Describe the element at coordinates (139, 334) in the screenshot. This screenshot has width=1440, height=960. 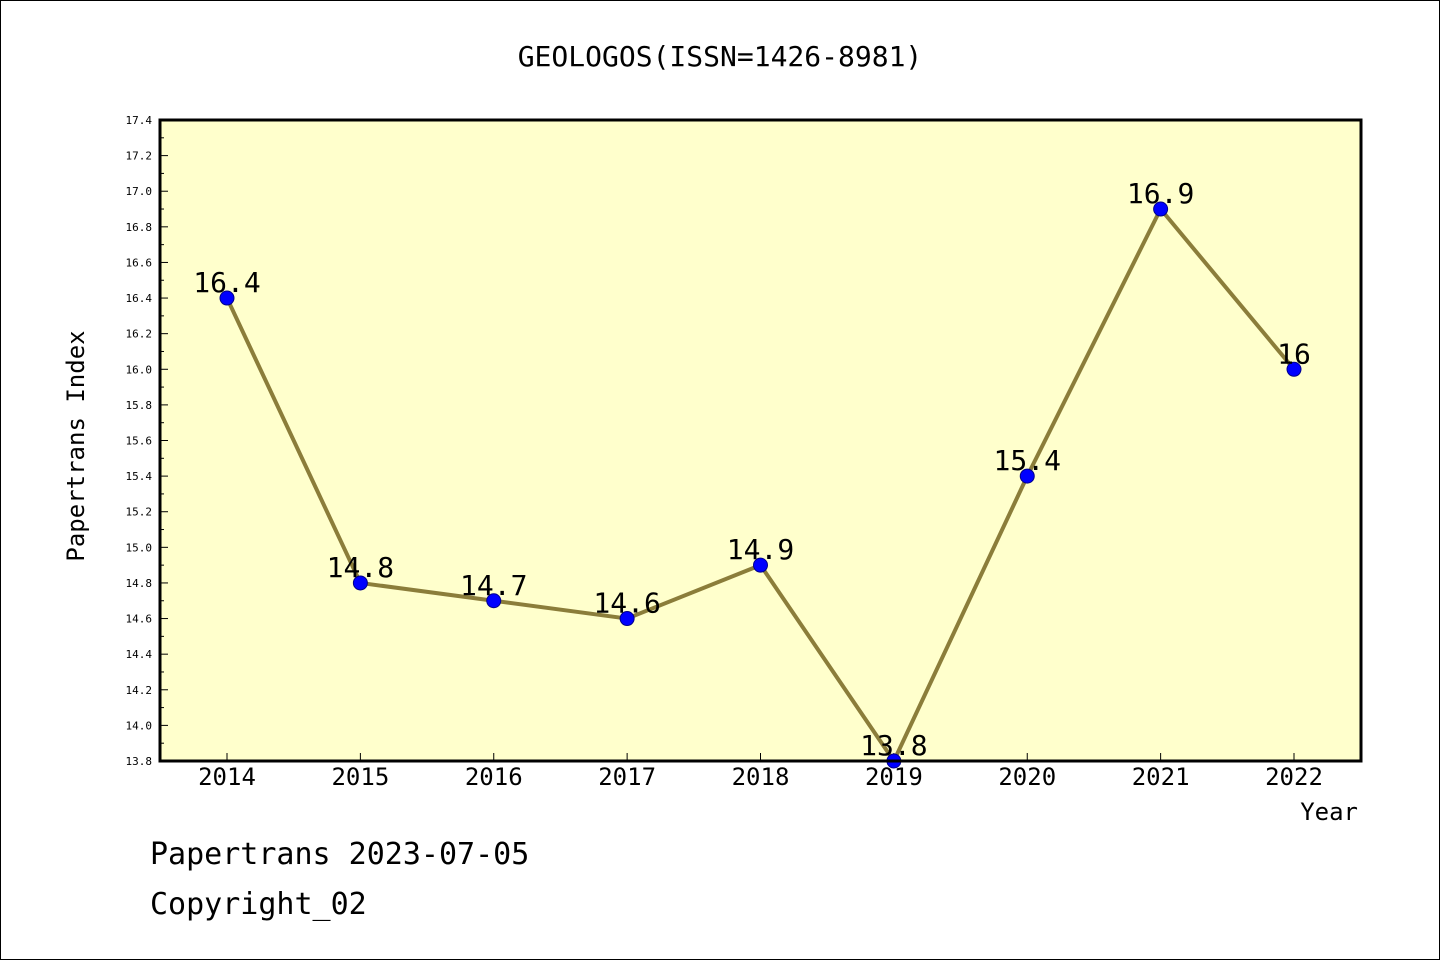
I see `y-tick-label: 16.2` at that location.